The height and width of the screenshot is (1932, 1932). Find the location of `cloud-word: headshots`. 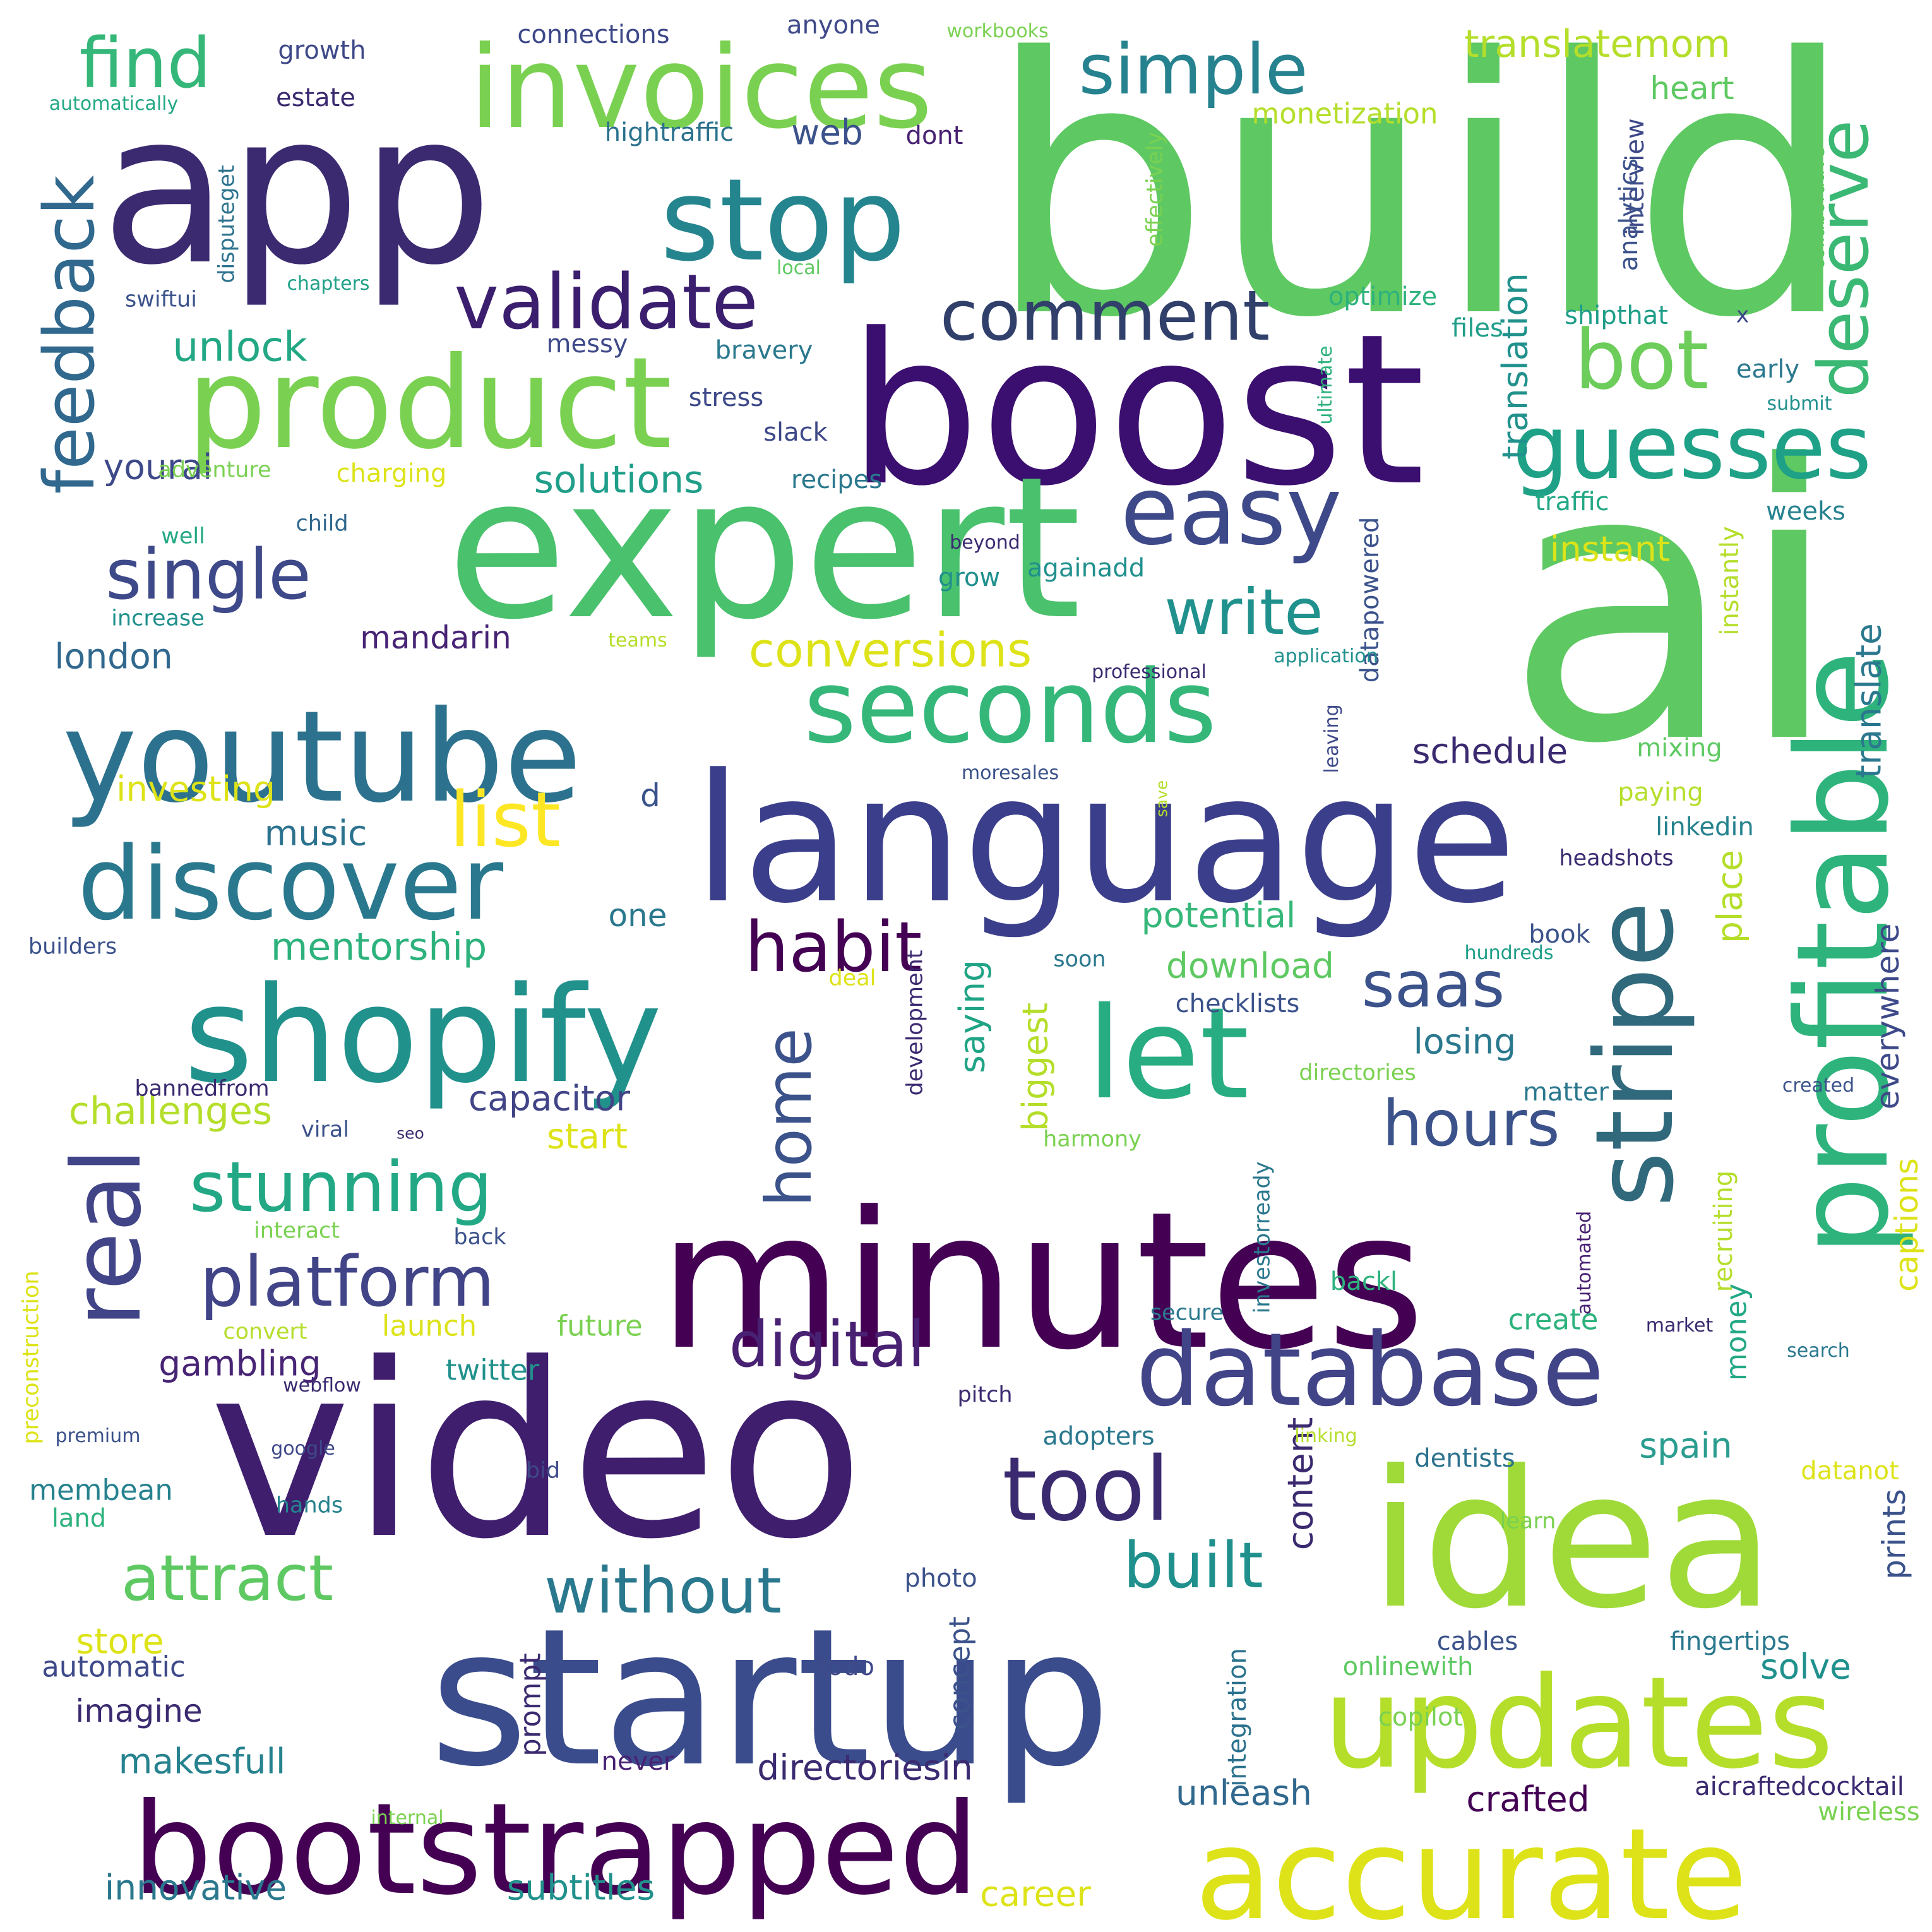

cloud-word: headshots is located at coordinates (1616, 858).